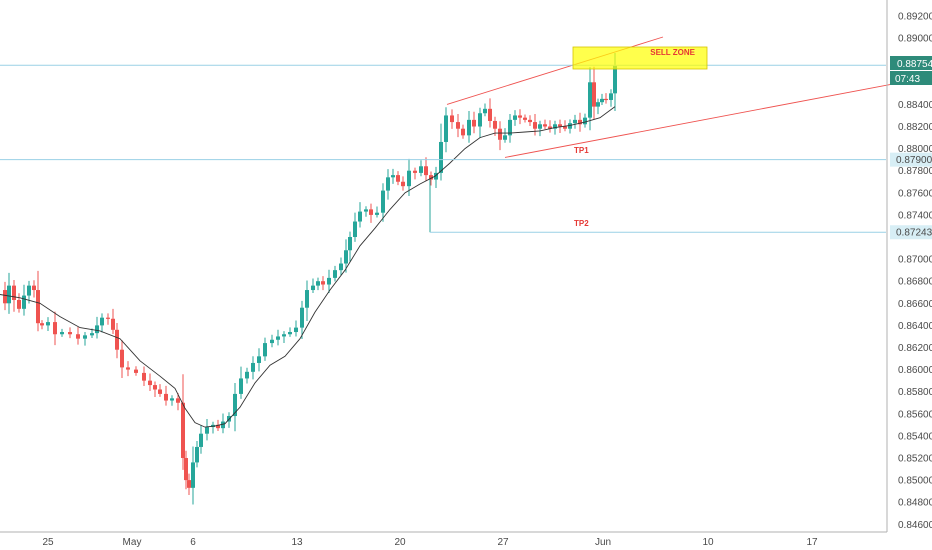 Image resolution: width=932 pixels, height=550 pixels. Describe the element at coordinates (914, 233) in the screenshot. I see `tp2-level-value: 0.87243` at that location.